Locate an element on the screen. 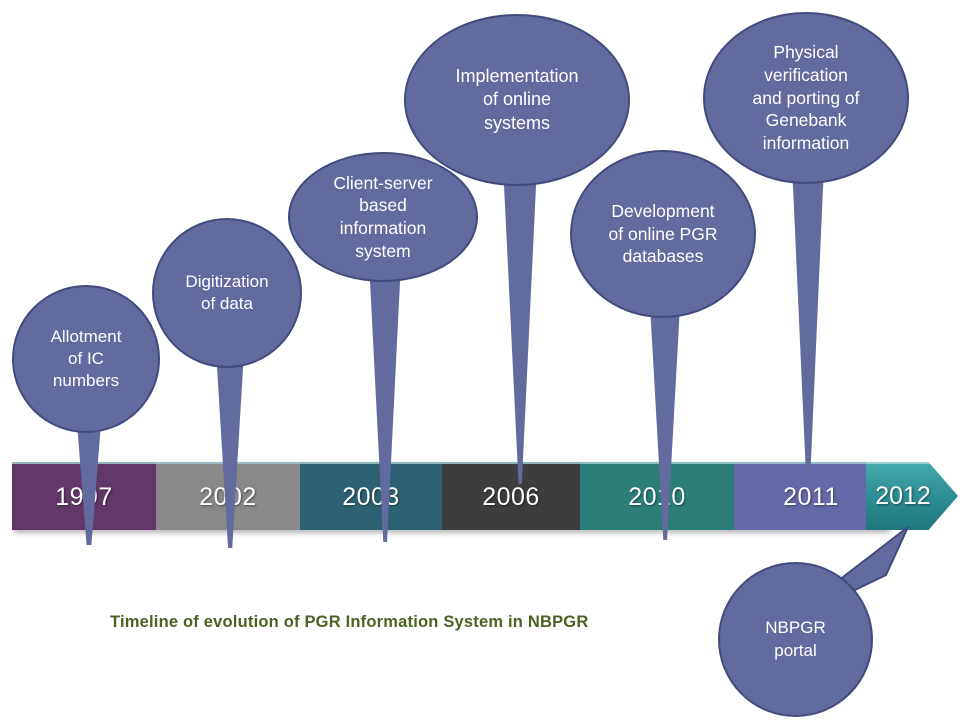  callout-text: Development of online PGR databases is located at coordinates (663, 233).